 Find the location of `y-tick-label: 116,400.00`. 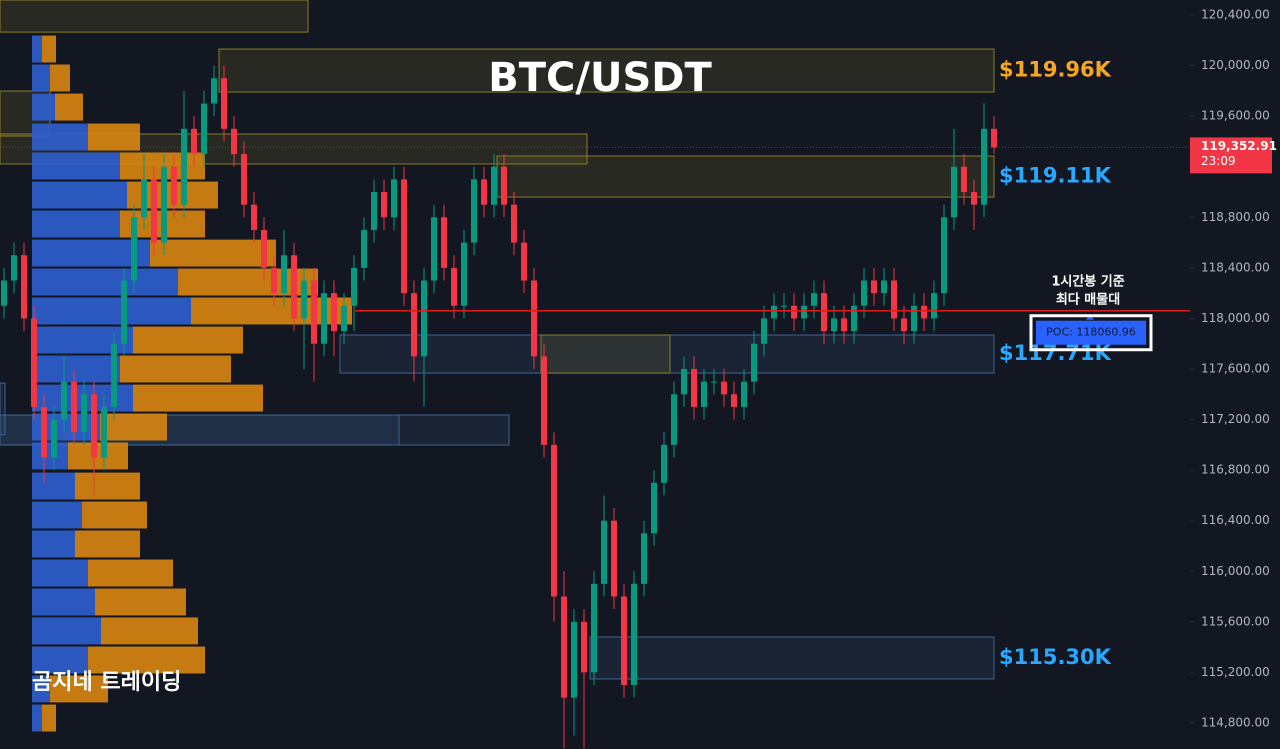

y-tick-label: 116,400.00 is located at coordinates (1235, 520).